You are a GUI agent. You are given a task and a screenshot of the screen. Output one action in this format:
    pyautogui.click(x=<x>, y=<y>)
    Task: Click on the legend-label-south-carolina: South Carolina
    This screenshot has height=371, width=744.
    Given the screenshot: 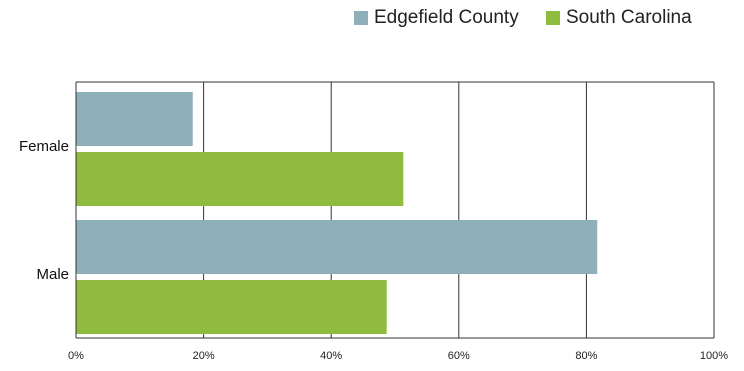 What is the action you would take?
    pyautogui.click(x=629, y=17)
    